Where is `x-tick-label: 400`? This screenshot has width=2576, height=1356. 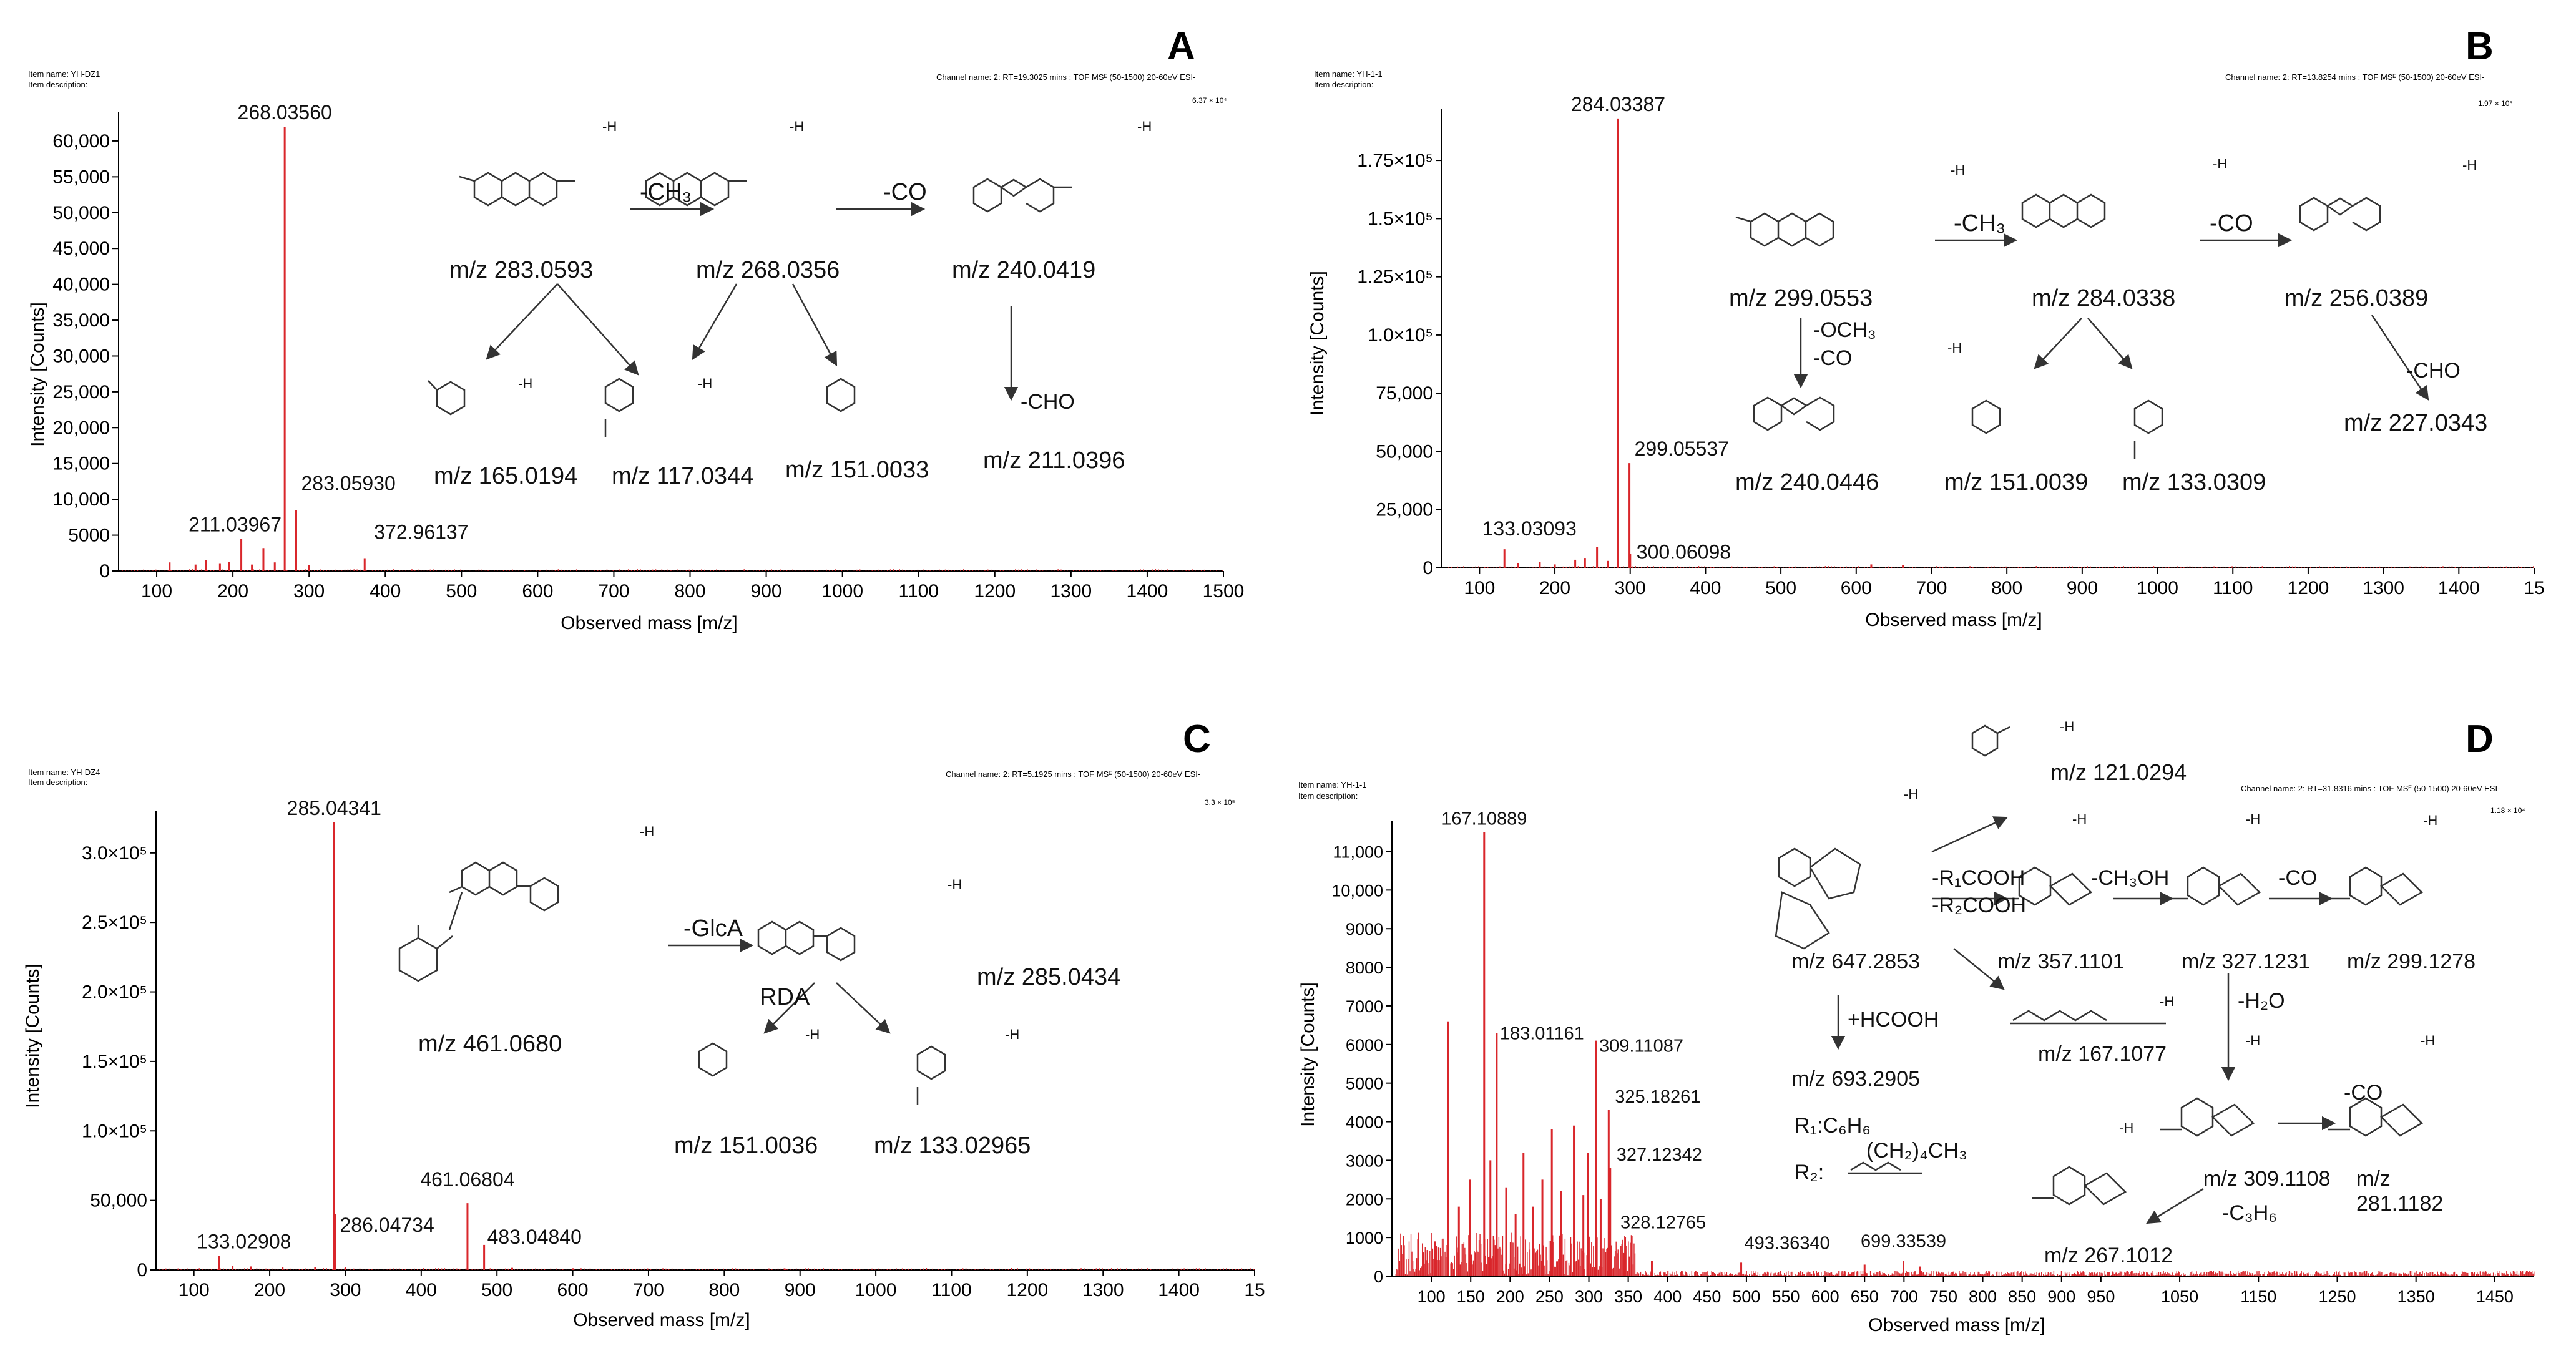 x-tick-label: 400 is located at coordinates (1667, 1296).